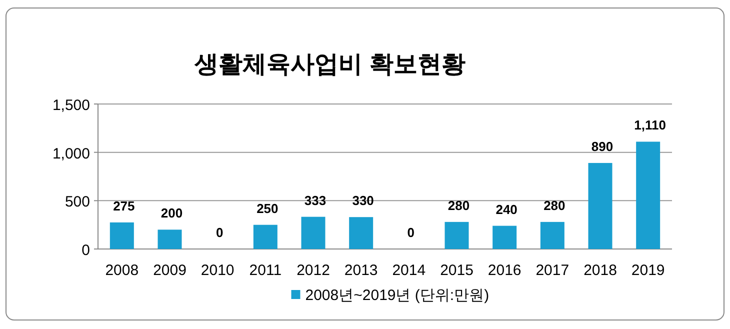 This screenshot has height=329, width=730. What do you see at coordinates (313, 270) in the screenshot?
I see `x-tick-label: 2012` at bounding box center [313, 270].